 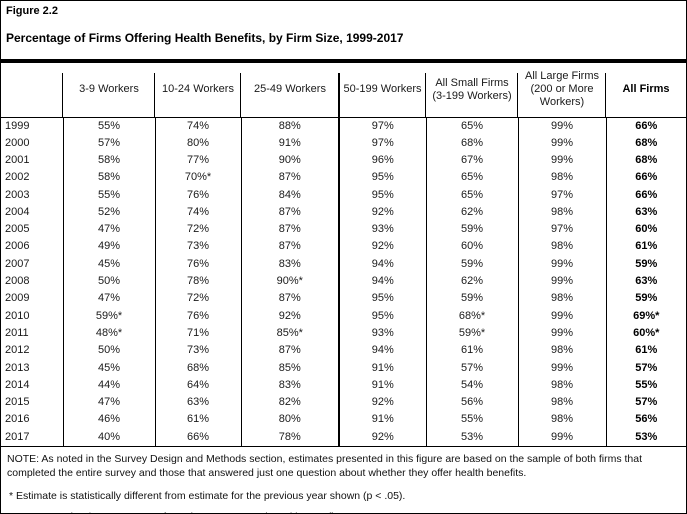 I want to click on value-cell: 85%*, so click(x=289, y=333).